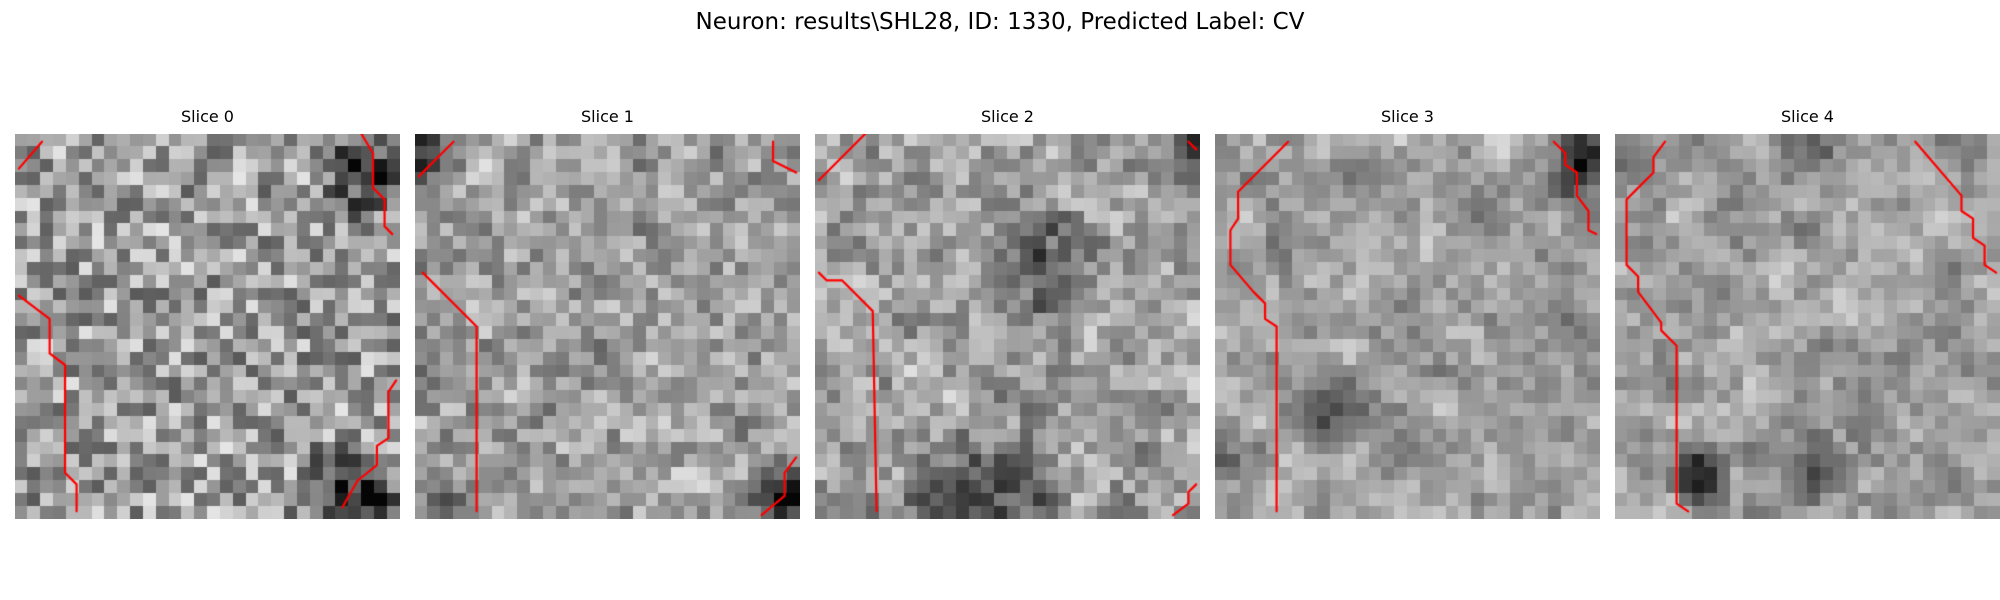  Describe the element at coordinates (607, 116) in the screenshot. I see `slice-title: Slice 1` at that location.